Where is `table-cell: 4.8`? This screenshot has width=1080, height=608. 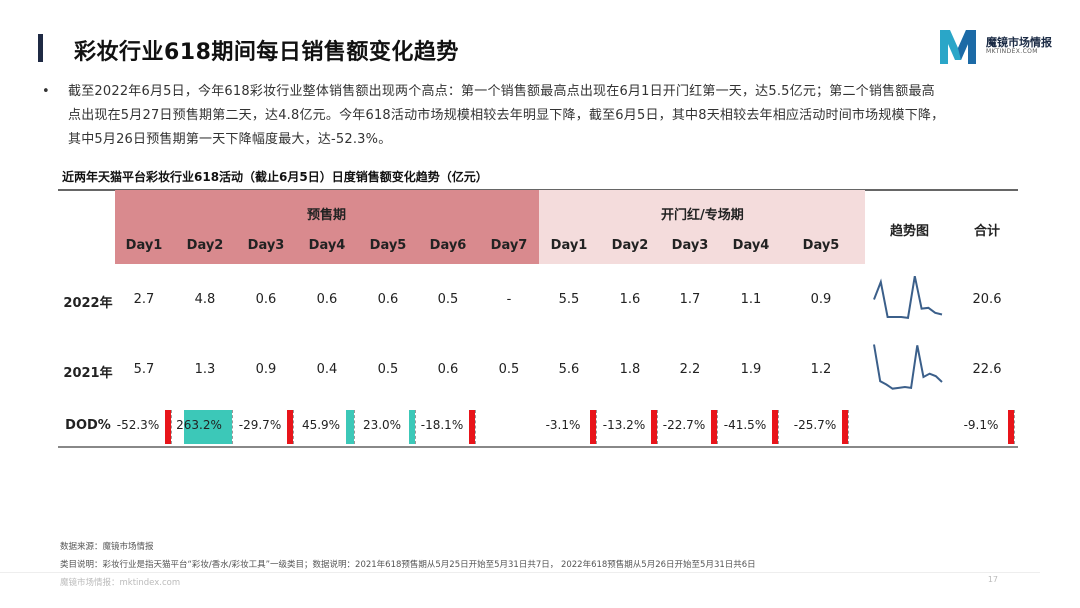
table-cell: 4.8 is located at coordinates (205, 299).